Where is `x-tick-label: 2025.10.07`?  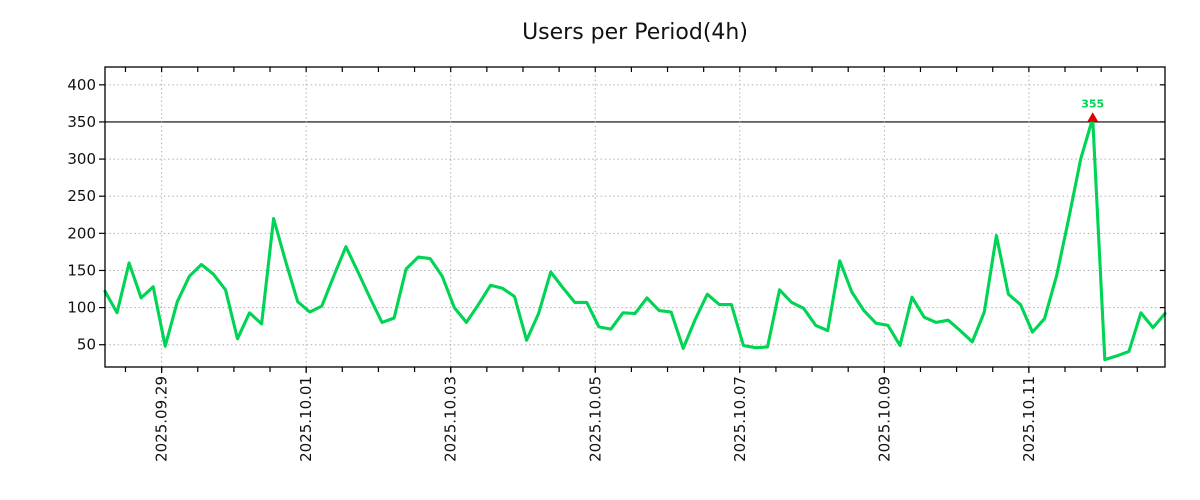 x-tick-label: 2025.10.07 is located at coordinates (740, 419).